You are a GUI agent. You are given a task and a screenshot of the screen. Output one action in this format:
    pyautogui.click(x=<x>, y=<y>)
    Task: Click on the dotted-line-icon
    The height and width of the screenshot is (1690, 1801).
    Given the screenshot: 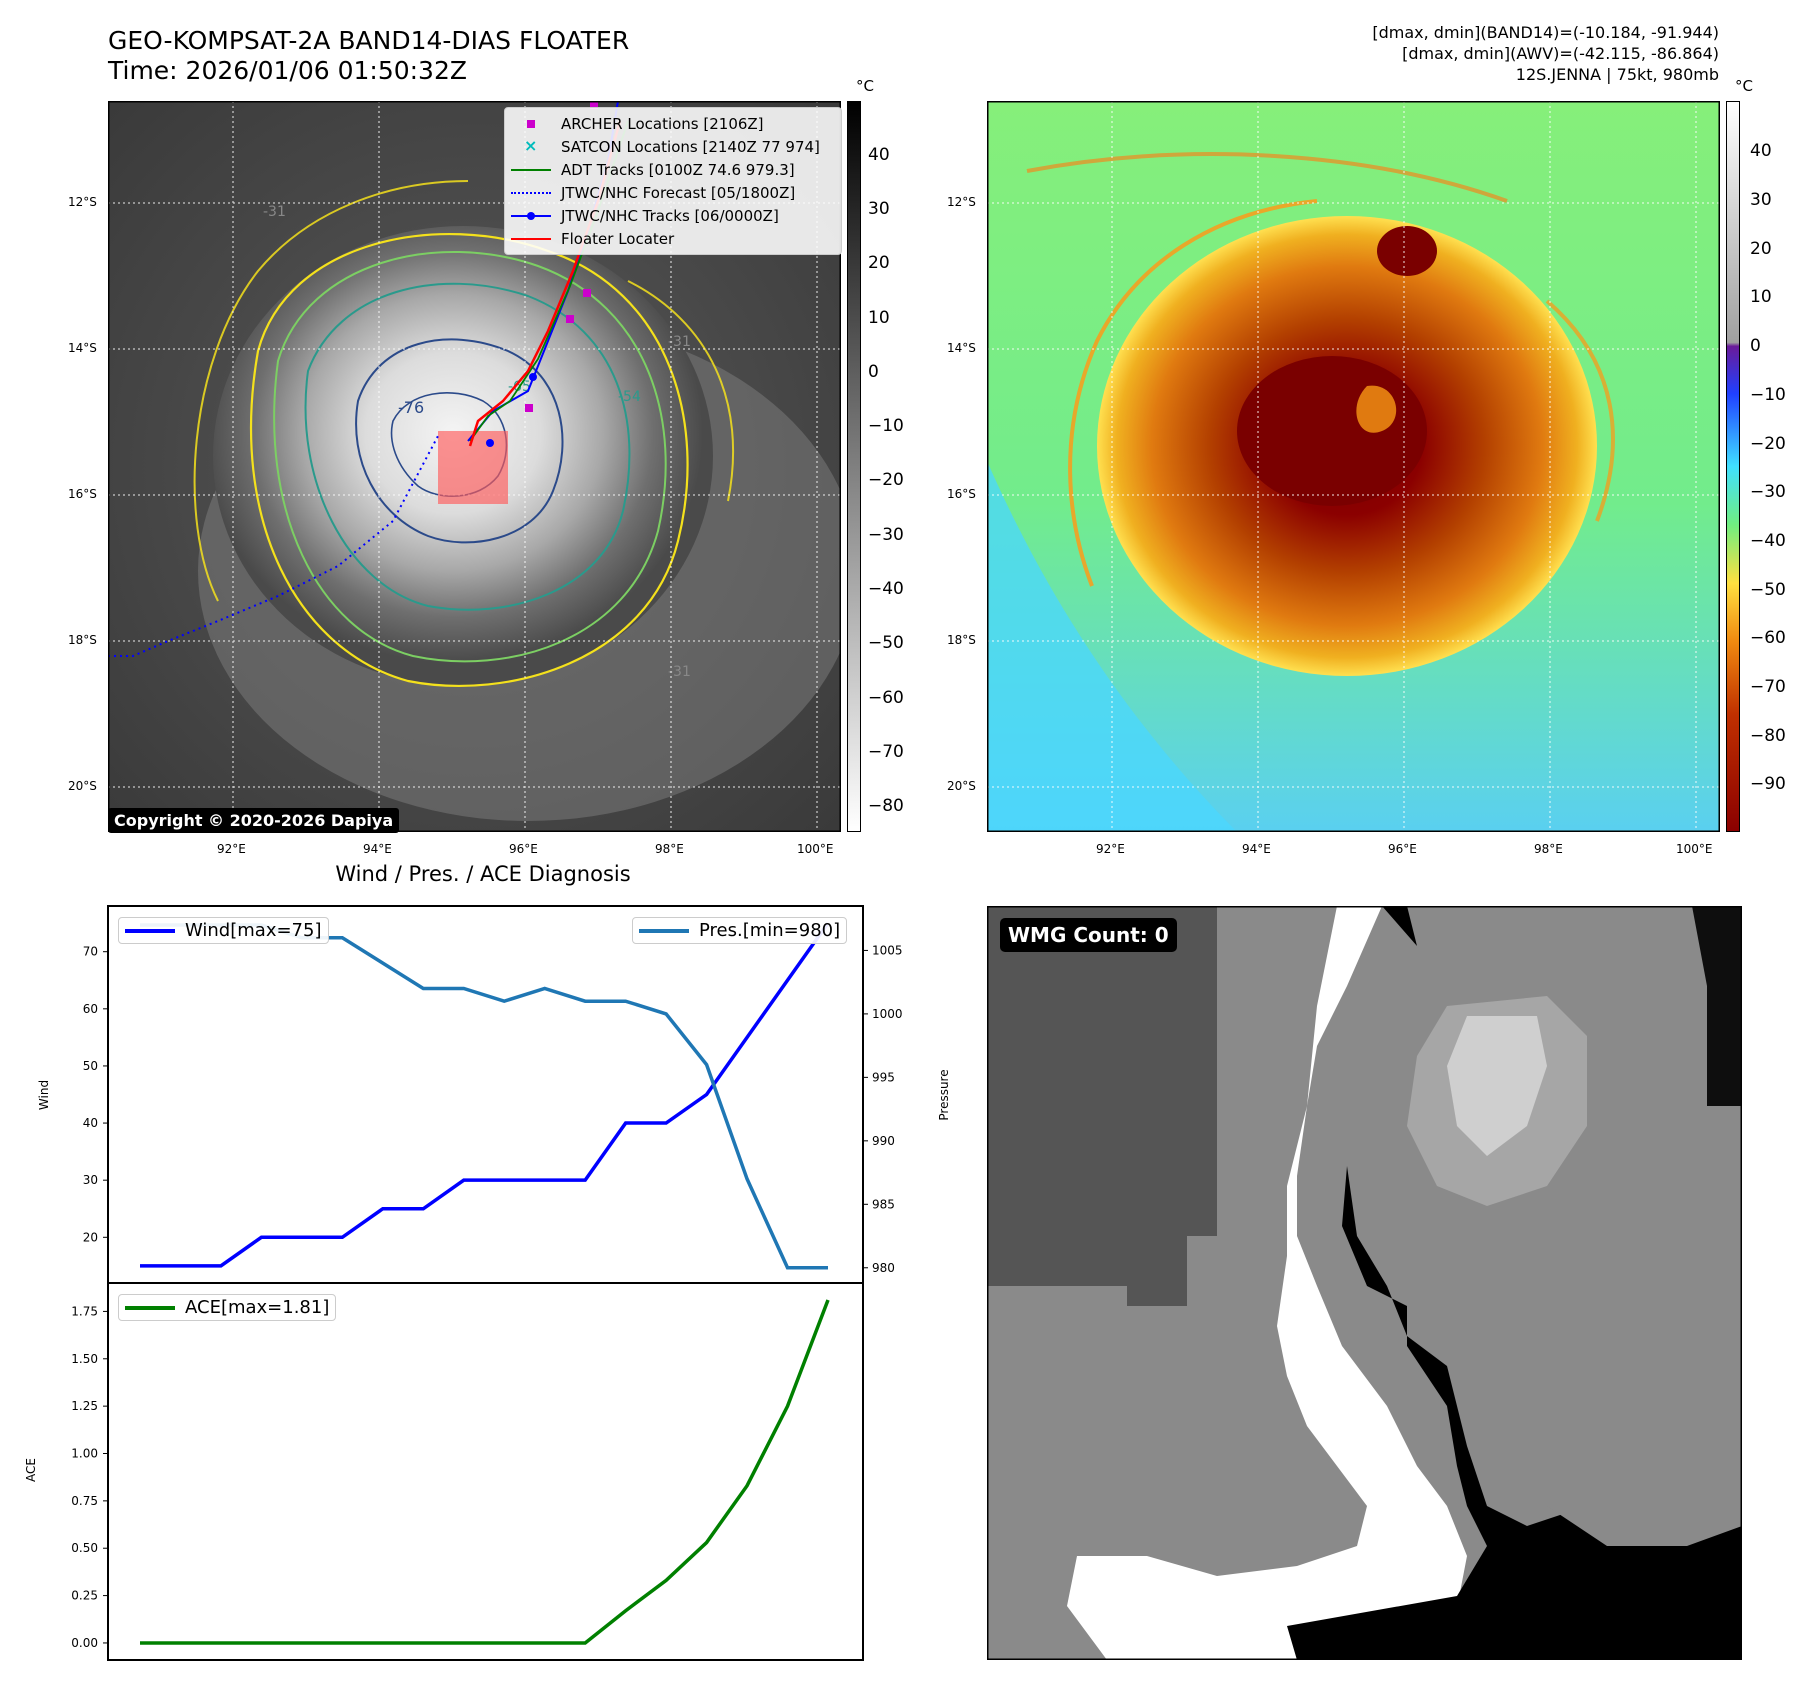 What is the action you would take?
    pyautogui.click(x=531, y=193)
    